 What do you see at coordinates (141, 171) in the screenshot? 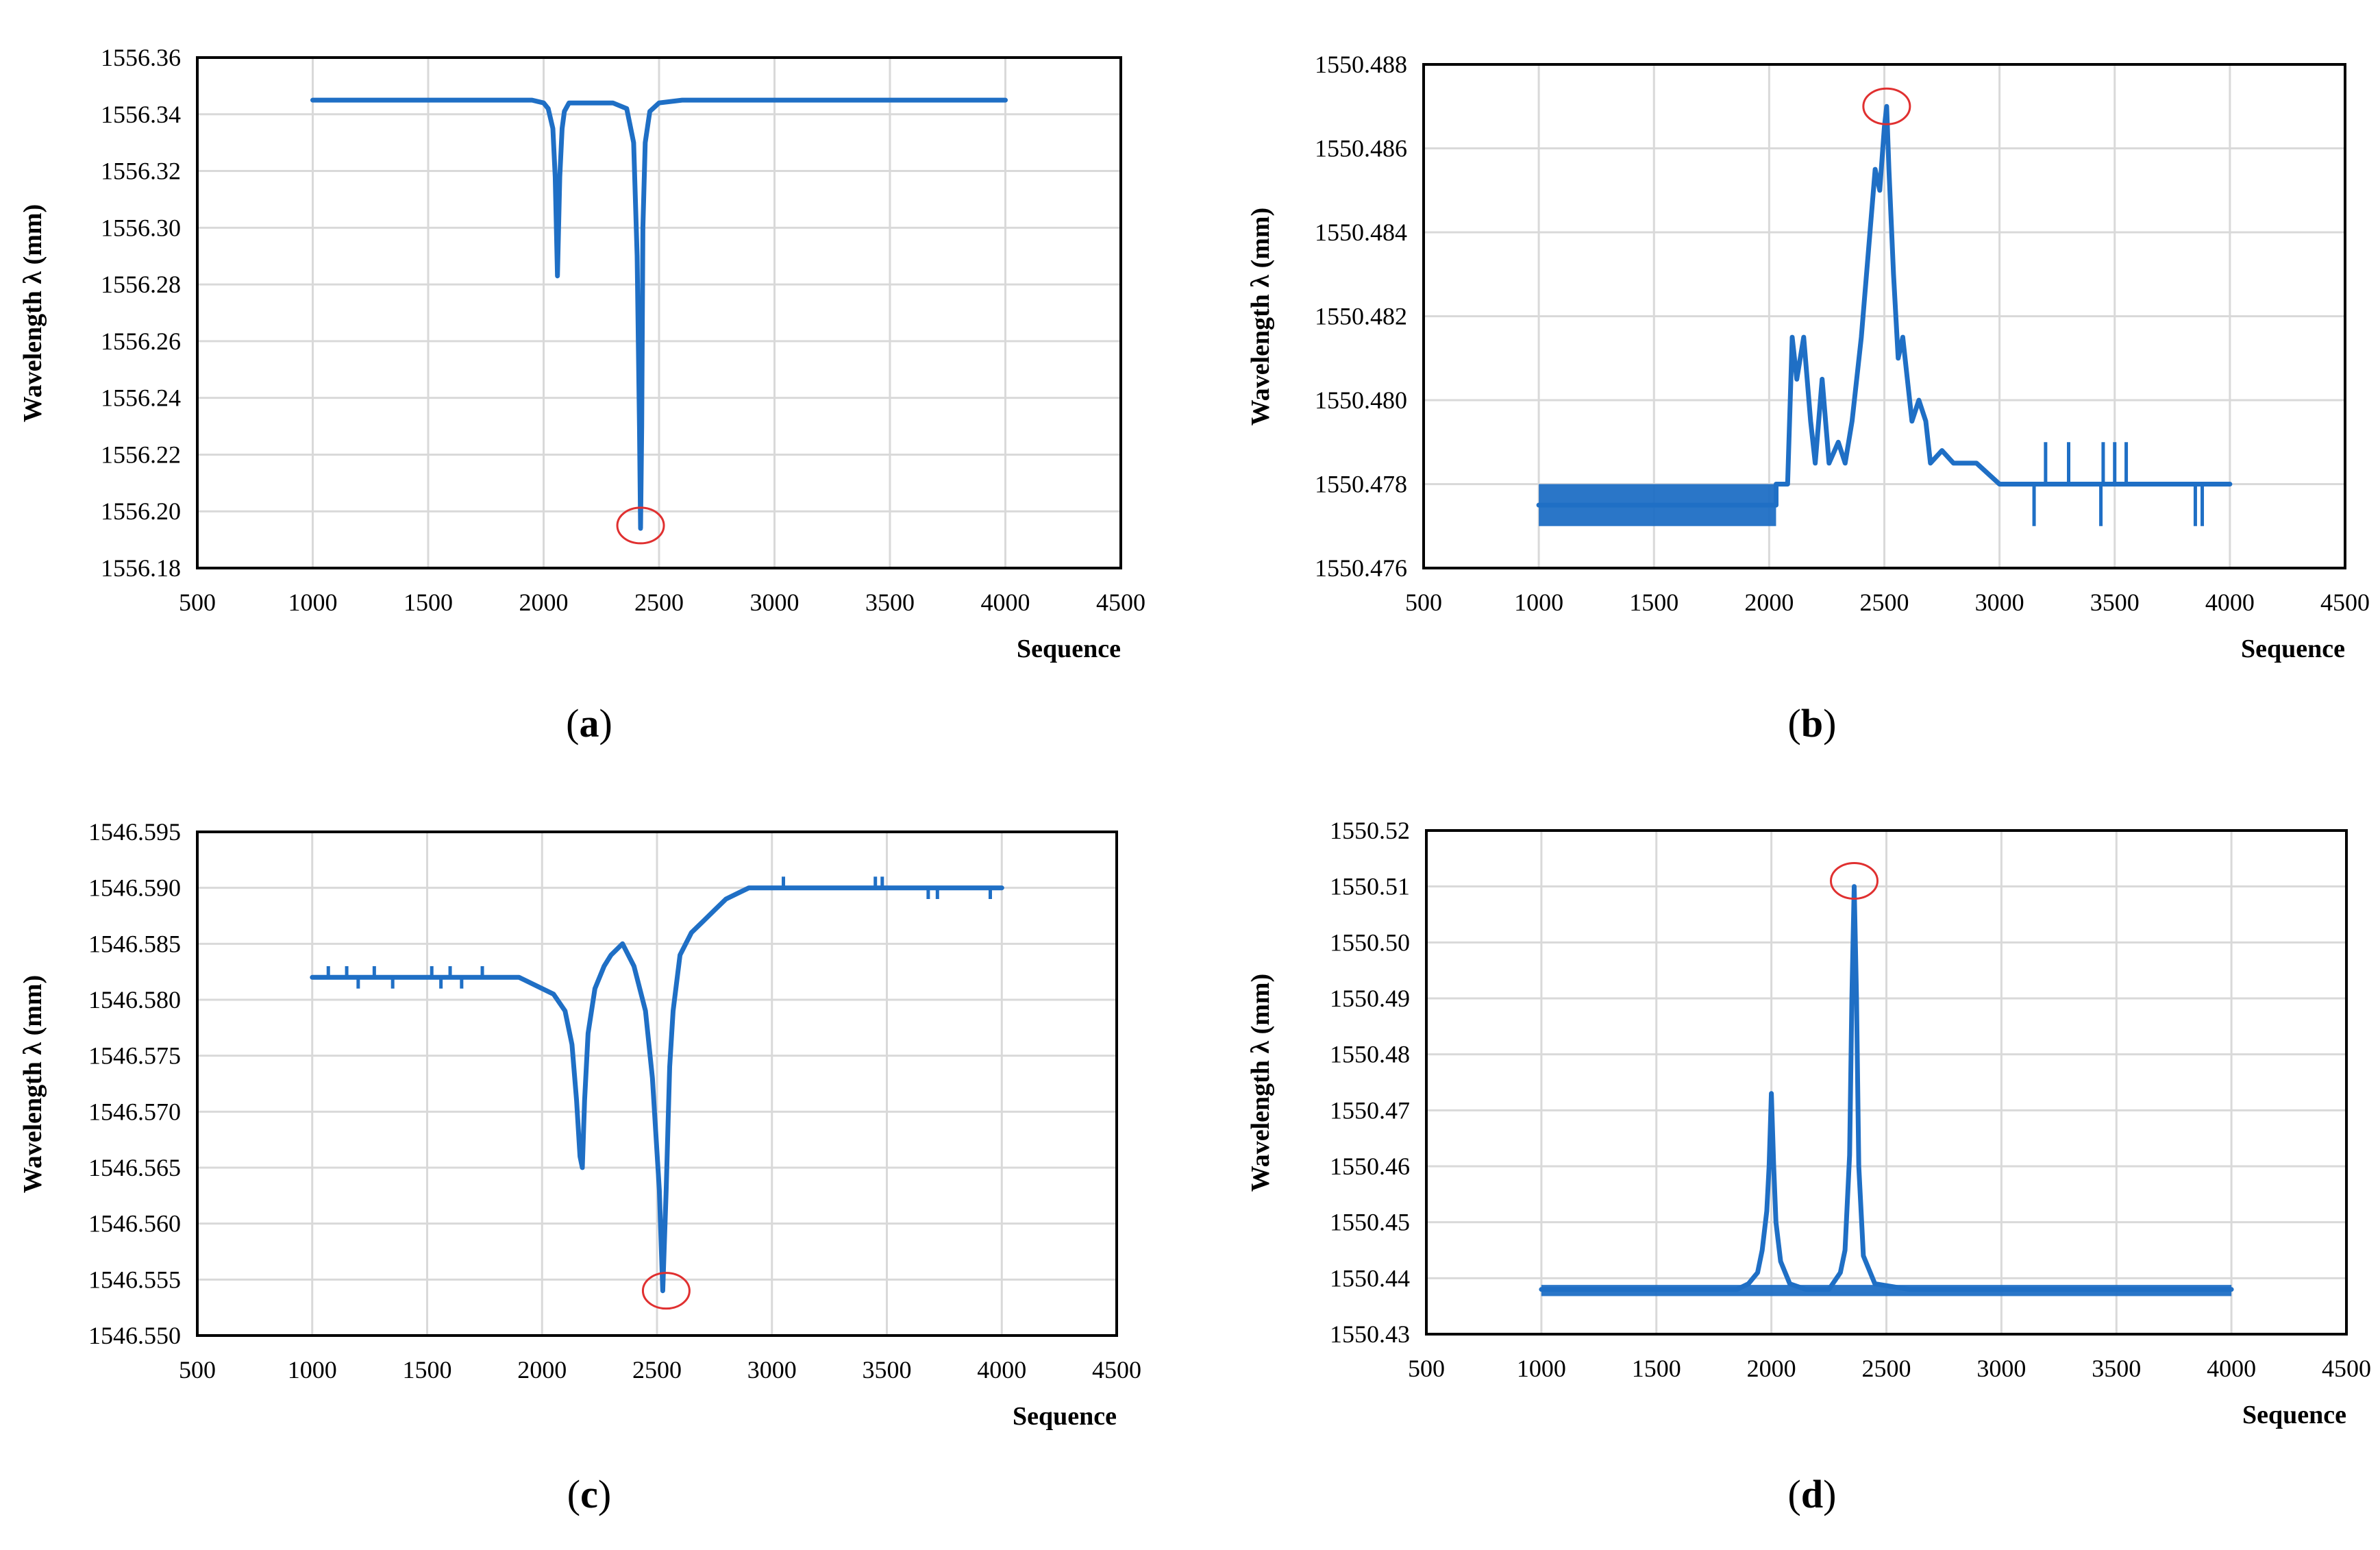
I see `y-tick-label: 1556.32` at bounding box center [141, 171].